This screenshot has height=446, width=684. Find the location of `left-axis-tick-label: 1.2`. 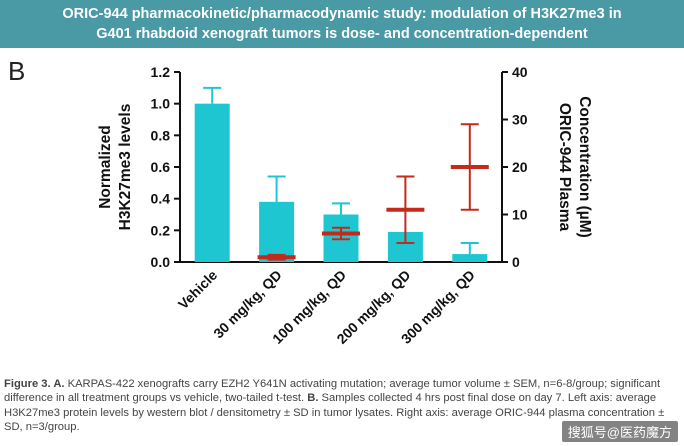

left-axis-tick-label: 1.2 is located at coordinates (161, 72).